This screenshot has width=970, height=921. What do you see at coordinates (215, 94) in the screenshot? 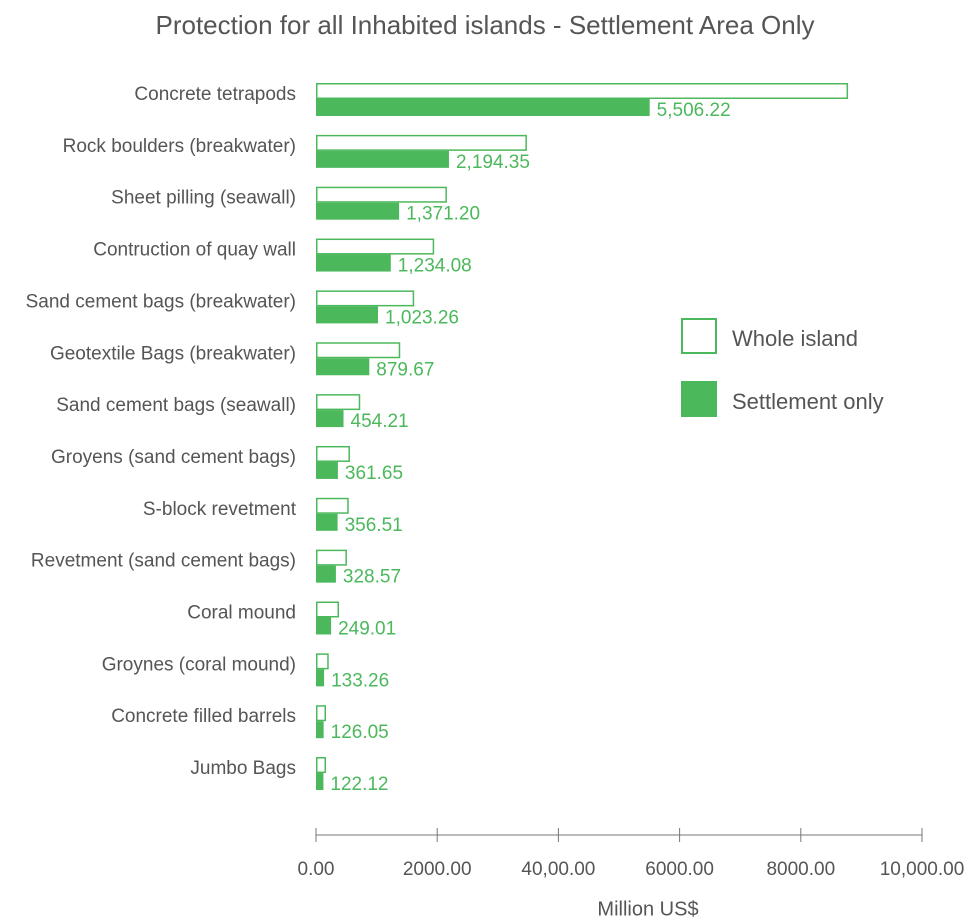
I see `category-label: Concrete tetrapods` at bounding box center [215, 94].